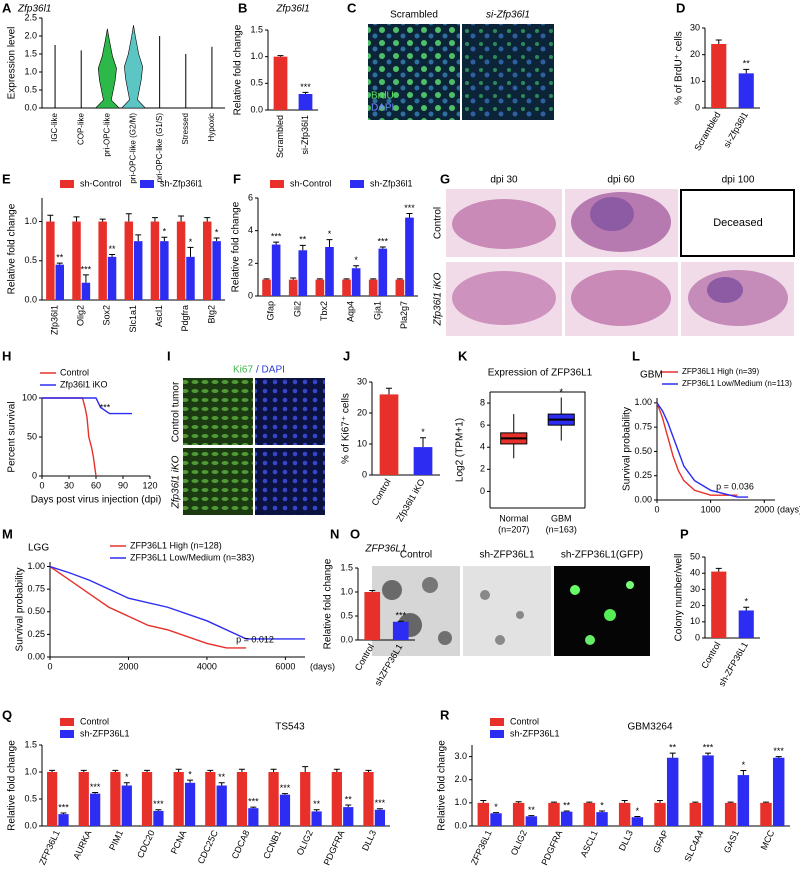  Describe the element at coordinates (242, 7) in the screenshot. I see `panel-label: B` at that location.